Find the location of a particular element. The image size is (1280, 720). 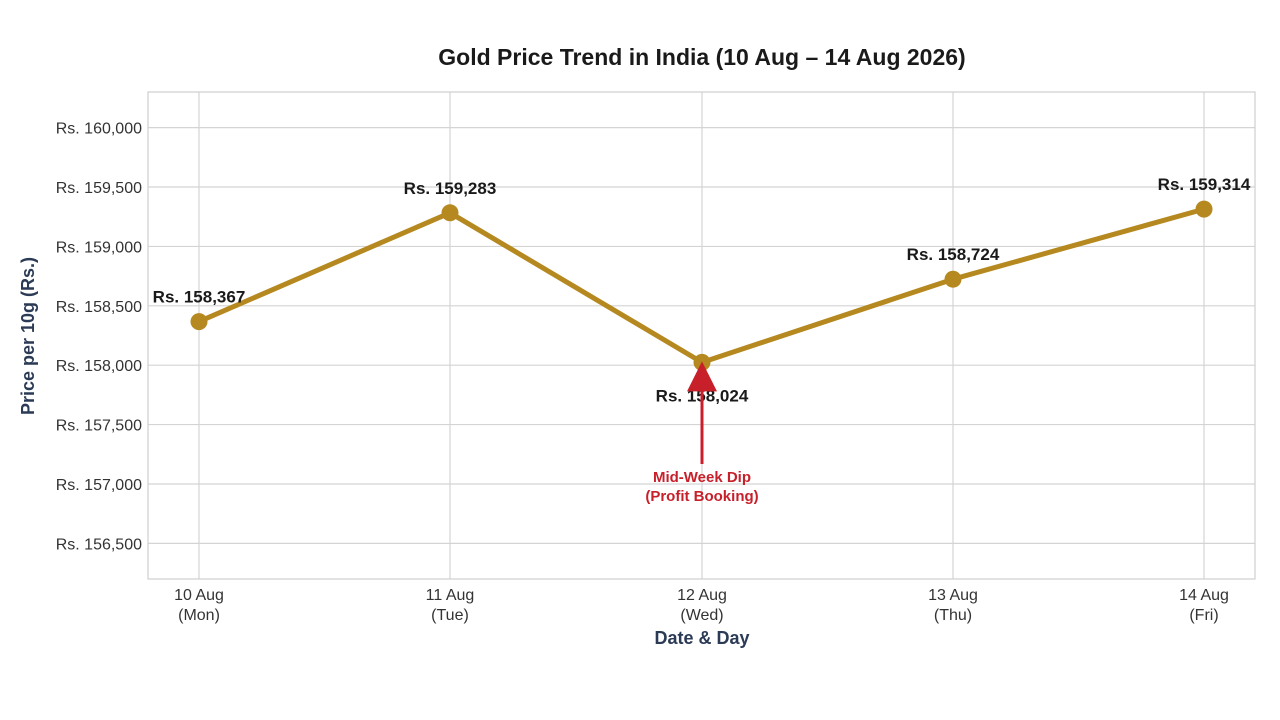

x-tick-label-1: 11 Aug (Tue) is located at coordinates (450, 605).